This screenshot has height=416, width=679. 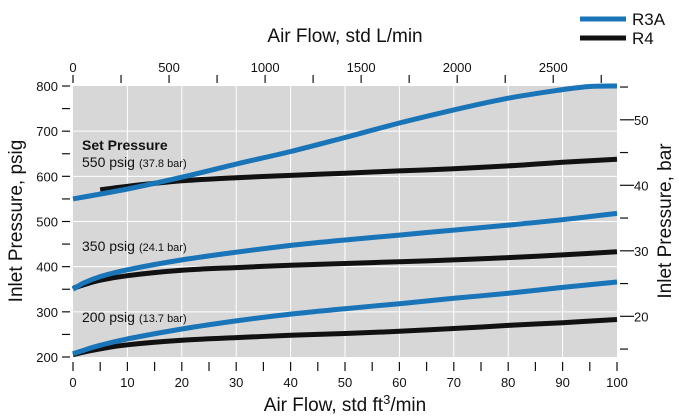 I want to click on x-bottom-tick-label: 70, so click(x=454, y=382).